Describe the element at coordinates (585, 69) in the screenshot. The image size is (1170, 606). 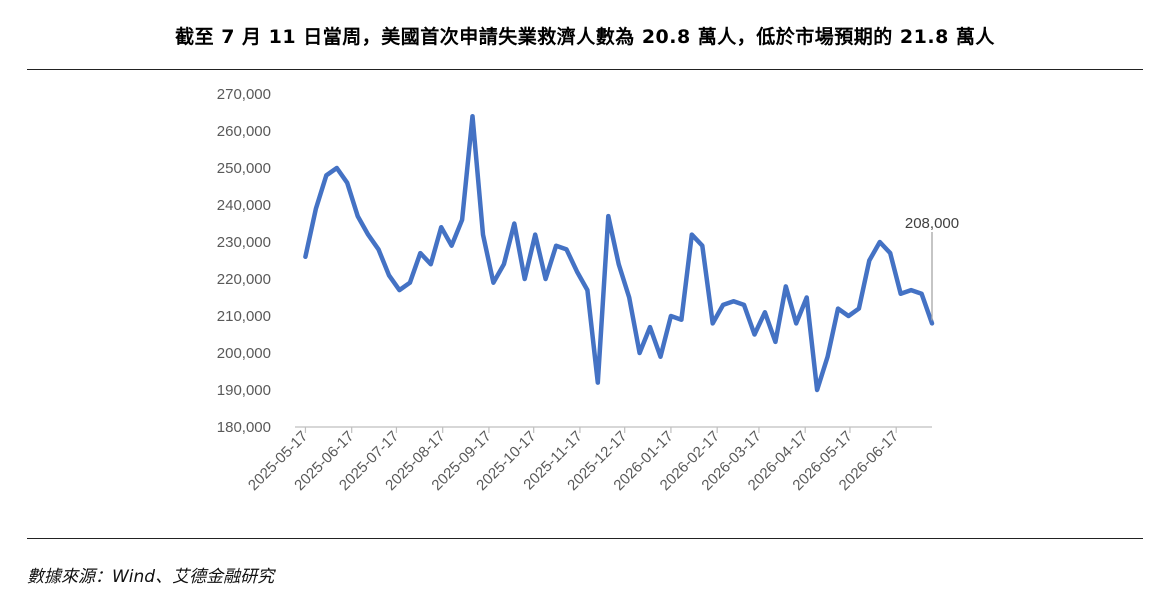
I see `top-divider` at that location.